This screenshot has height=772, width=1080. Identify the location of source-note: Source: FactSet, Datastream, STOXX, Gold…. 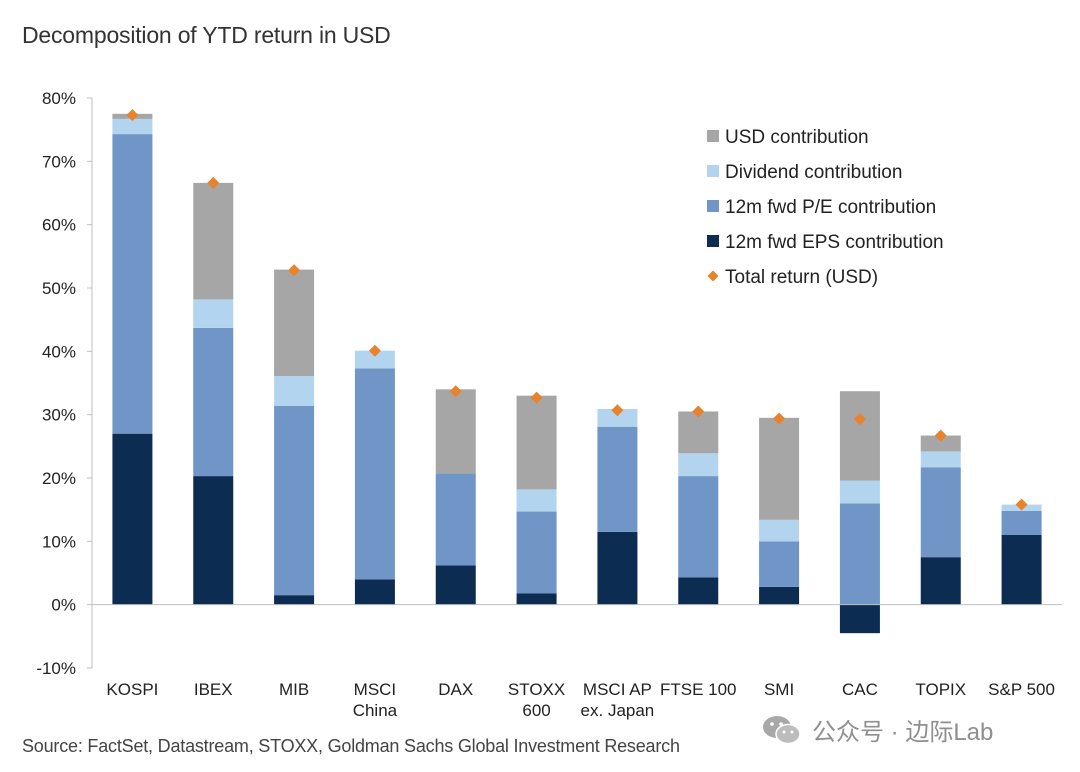
(351, 746).